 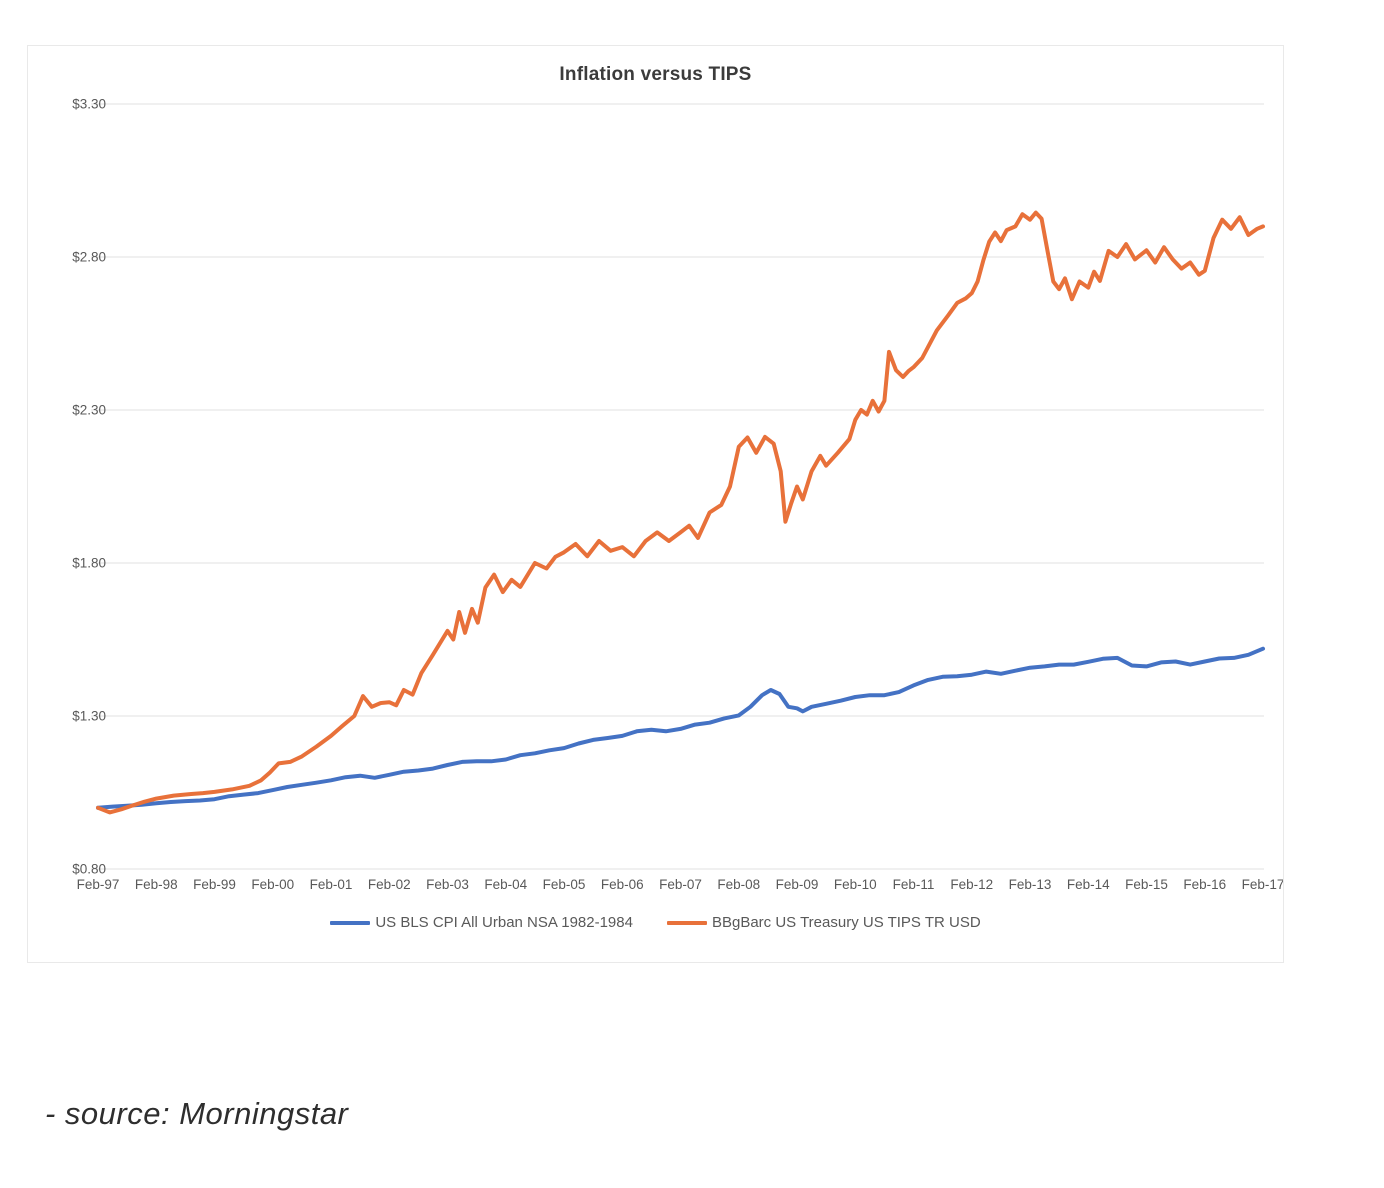 What do you see at coordinates (89, 104) in the screenshot?
I see `y-axis-tick-label: $3.30` at bounding box center [89, 104].